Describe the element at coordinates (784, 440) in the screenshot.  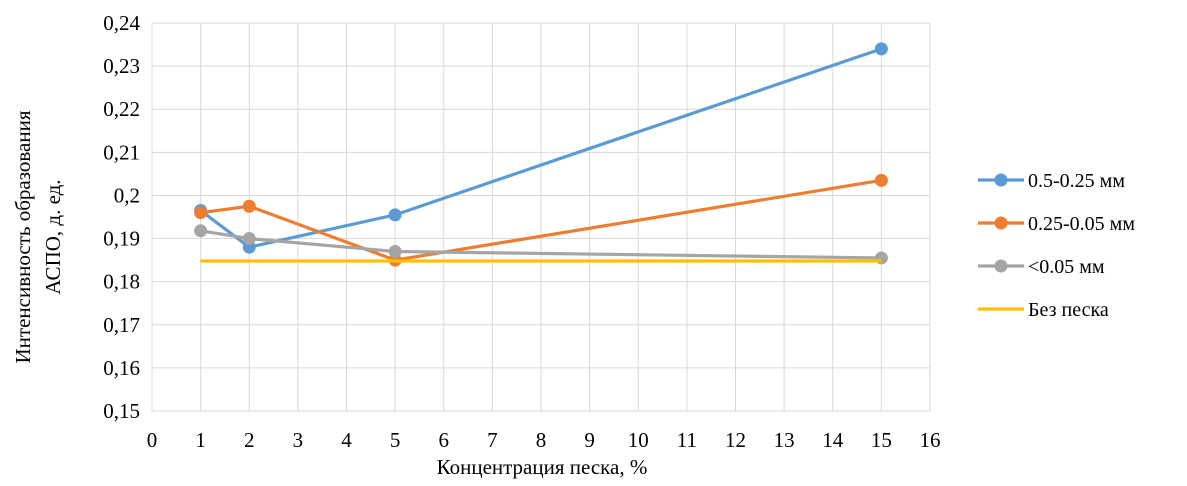
I see `x-tick-label: 13` at that location.